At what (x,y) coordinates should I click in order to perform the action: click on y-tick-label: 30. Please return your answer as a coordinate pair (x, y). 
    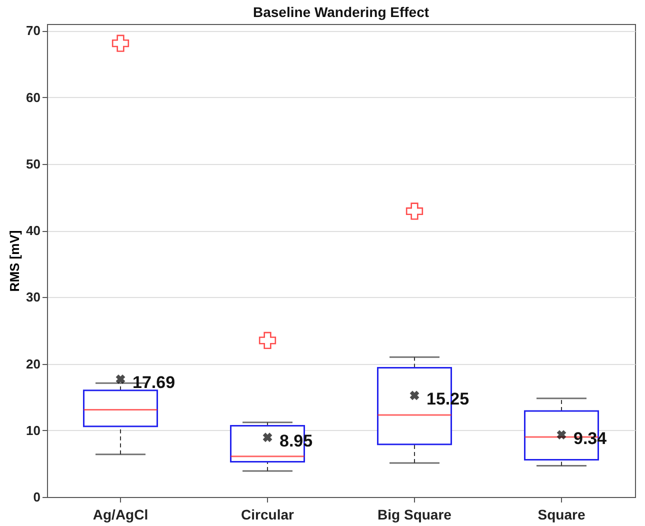
    Looking at the image, I should click on (33, 297).